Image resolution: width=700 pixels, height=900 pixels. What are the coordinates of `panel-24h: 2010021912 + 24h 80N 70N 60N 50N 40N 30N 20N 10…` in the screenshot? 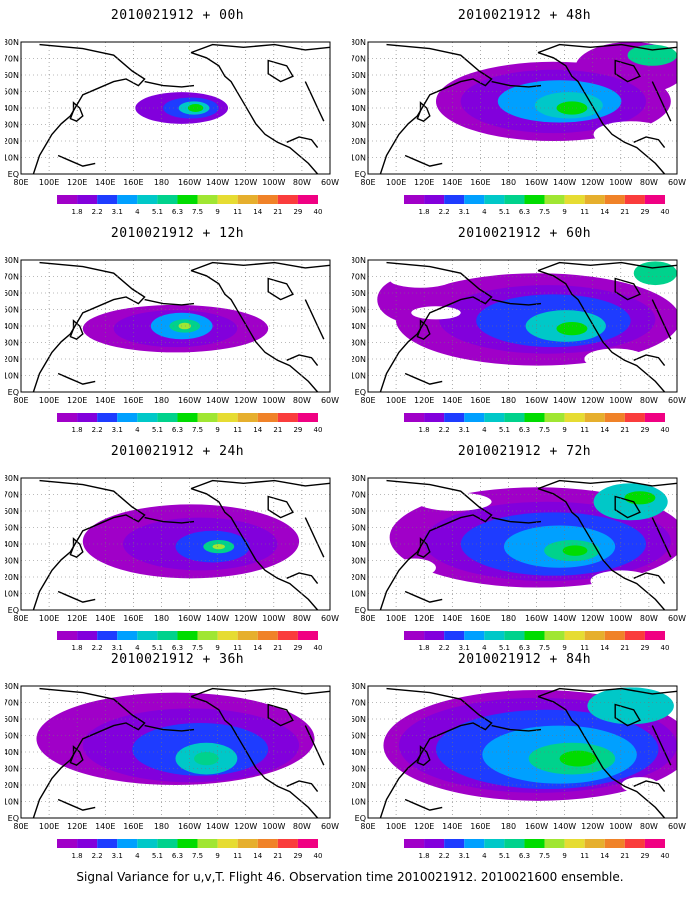 It's located at (177, 551).